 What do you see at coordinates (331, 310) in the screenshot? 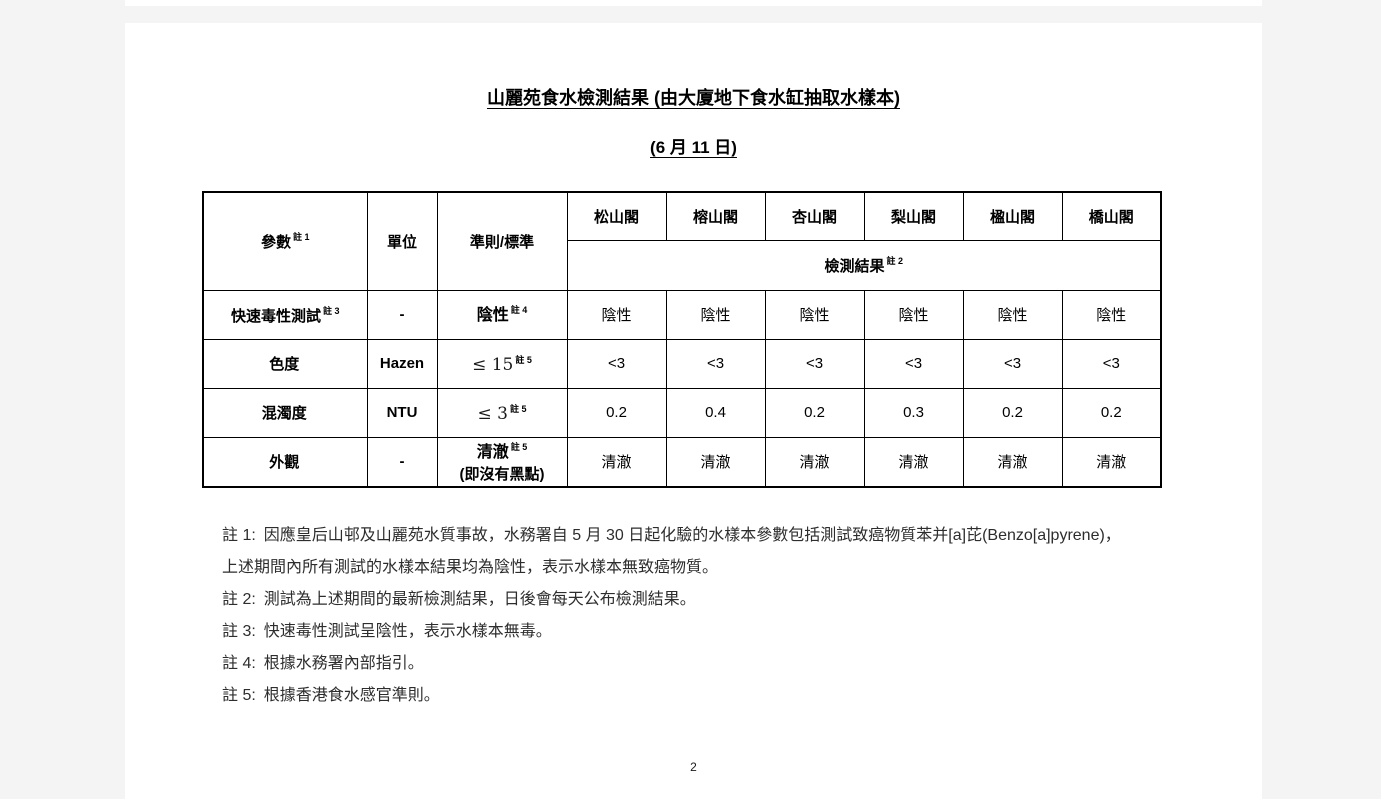
I see `note-ref-3: 註 3` at bounding box center [331, 310].